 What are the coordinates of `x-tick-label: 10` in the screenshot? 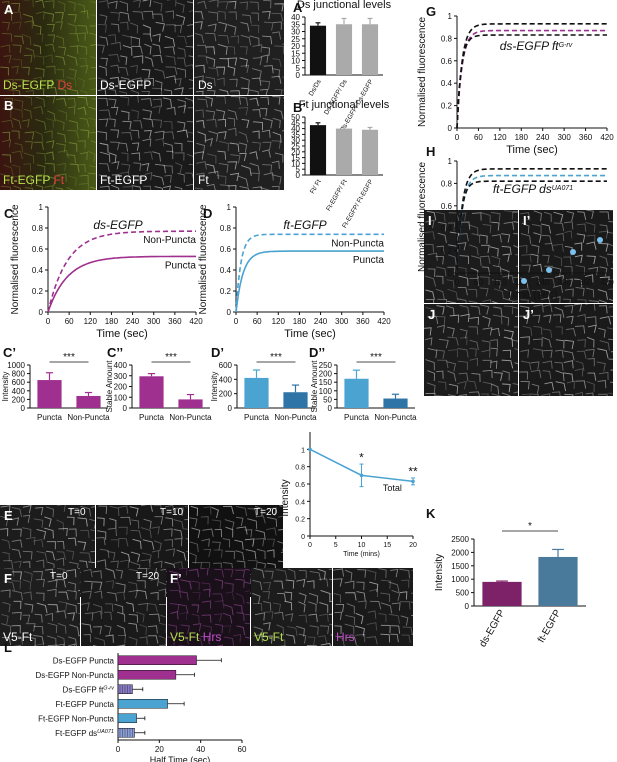 It's located at (362, 545).